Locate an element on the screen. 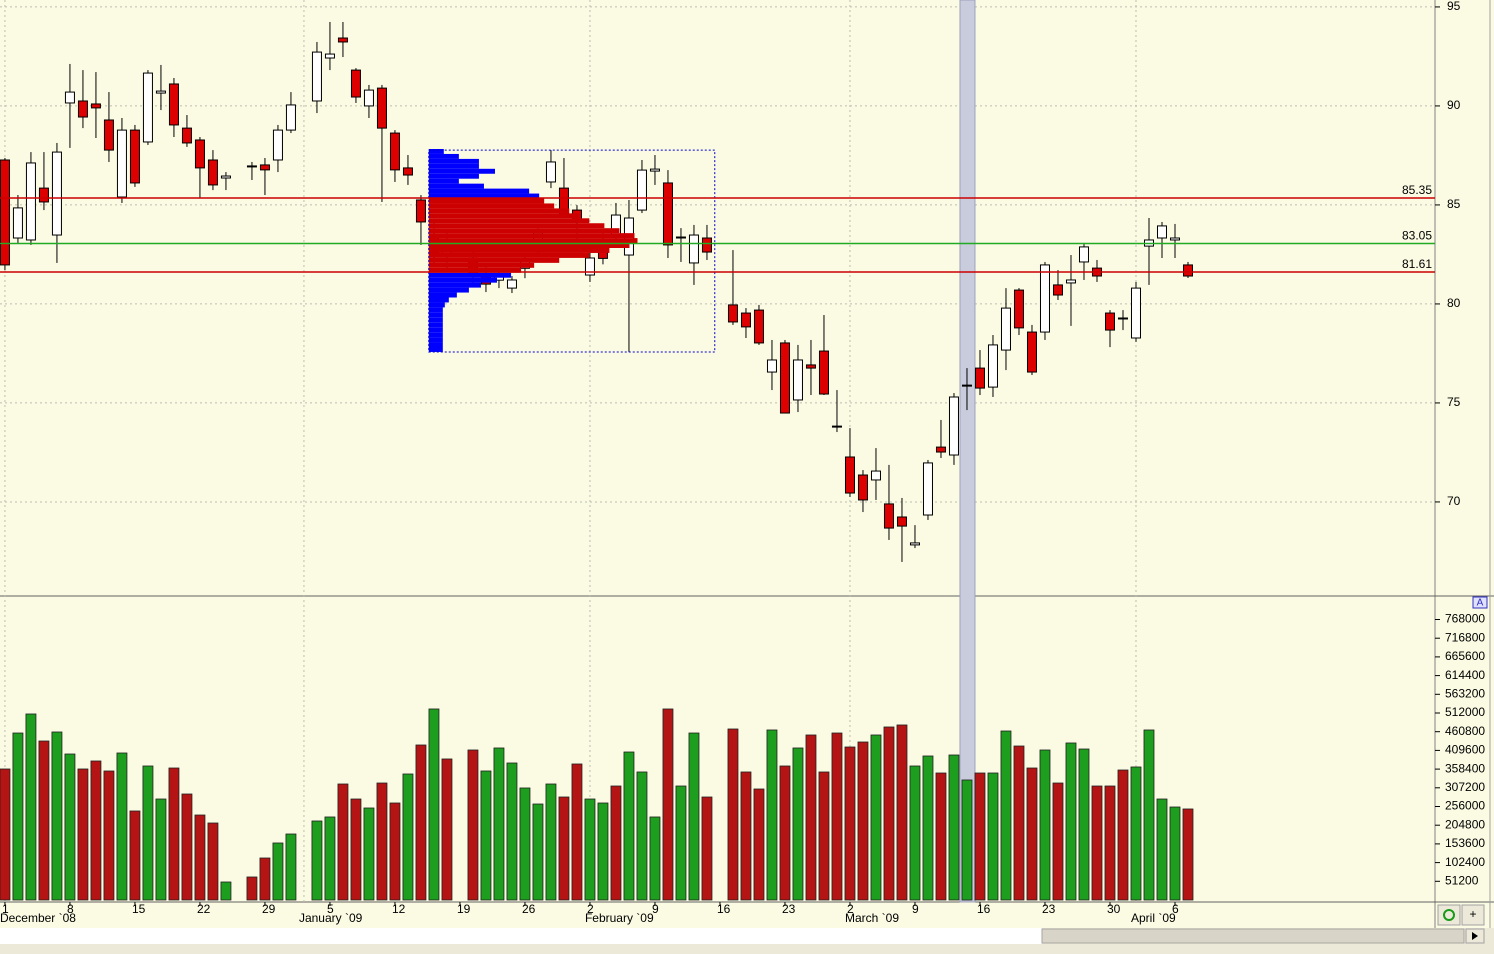  scroll-thumb is located at coordinates (1253, 936).